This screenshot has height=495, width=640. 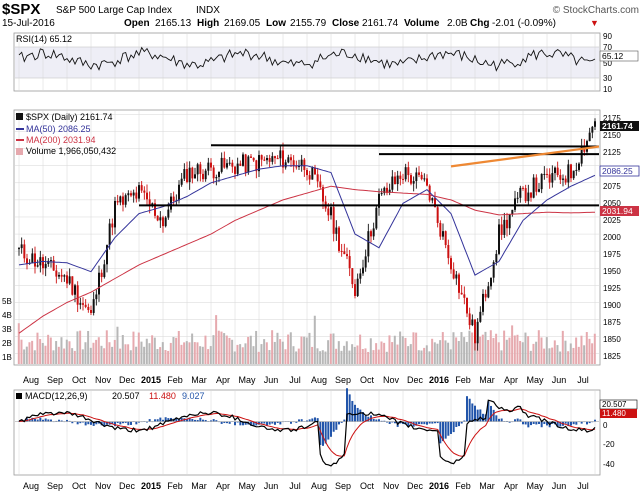 What do you see at coordinates (19, 151) in the screenshot?
I see `legend-swatch-volume` at bounding box center [19, 151].